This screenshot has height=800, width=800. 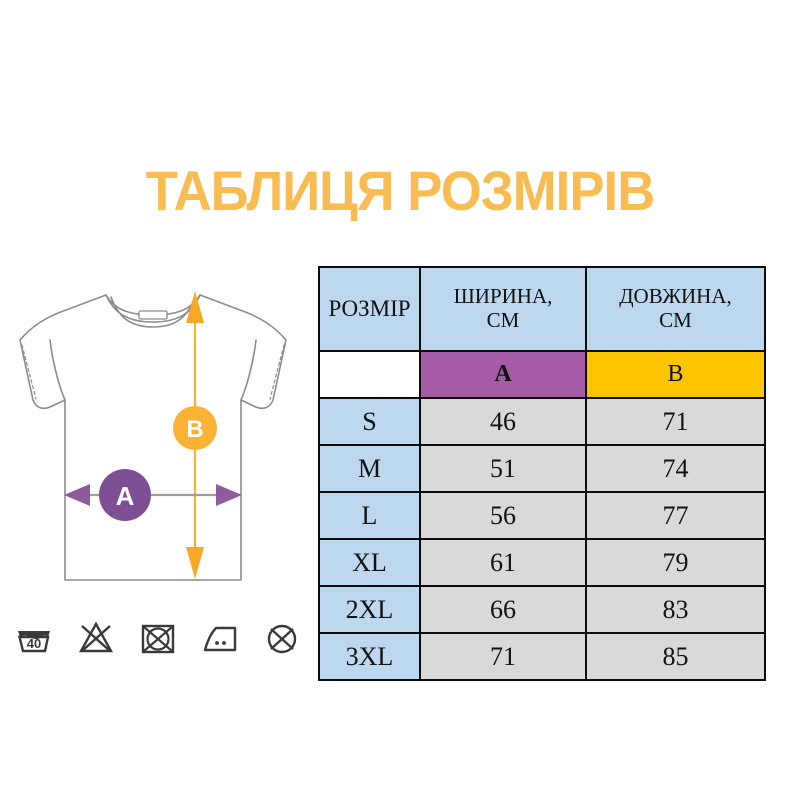 I want to click on table-key-row: A B, so click(x=542, y=374).